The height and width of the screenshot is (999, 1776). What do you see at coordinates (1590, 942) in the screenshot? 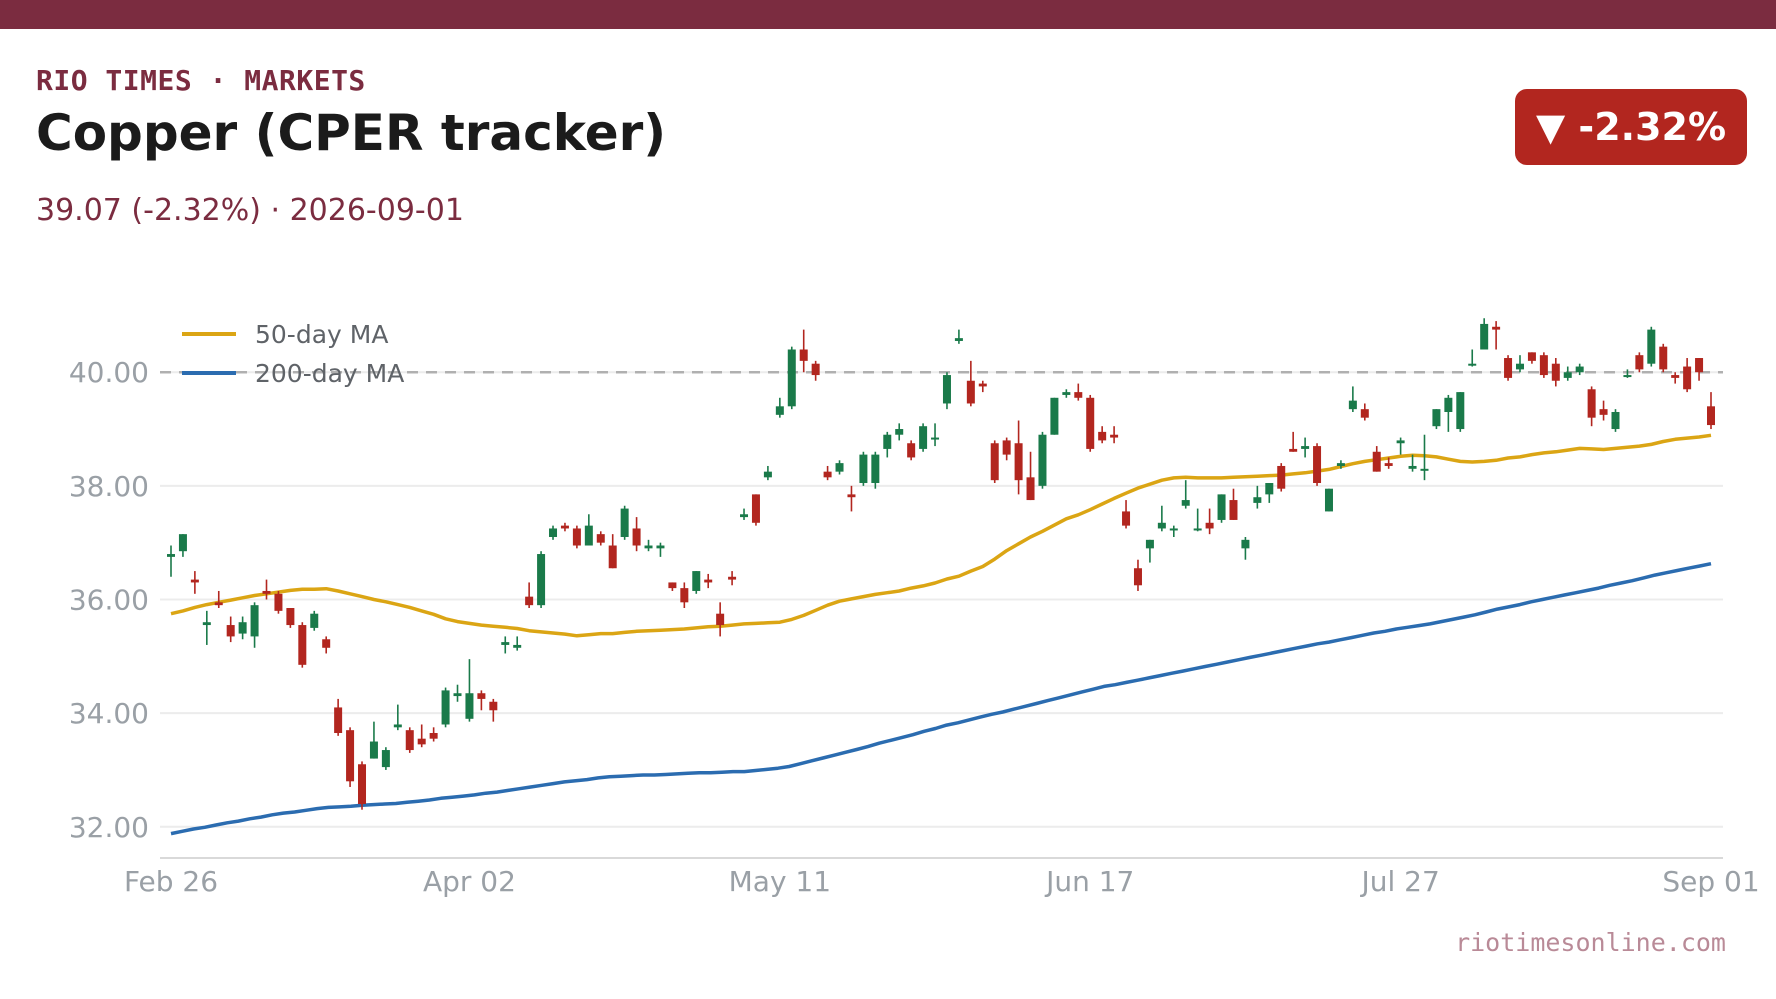
I see `footer-source: riotimesonline.com` at bounding box center [1590, 942].